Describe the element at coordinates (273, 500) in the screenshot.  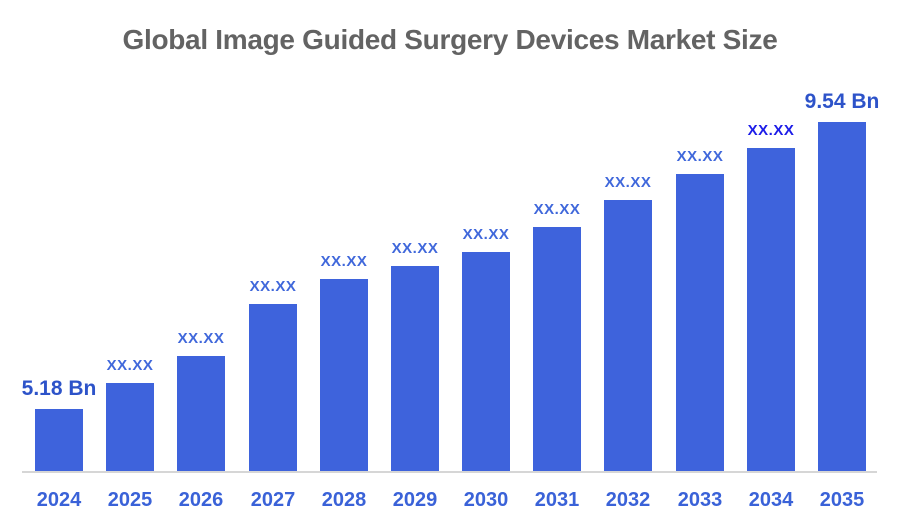
I see `x-axis-label-2027: 2027` at that location.